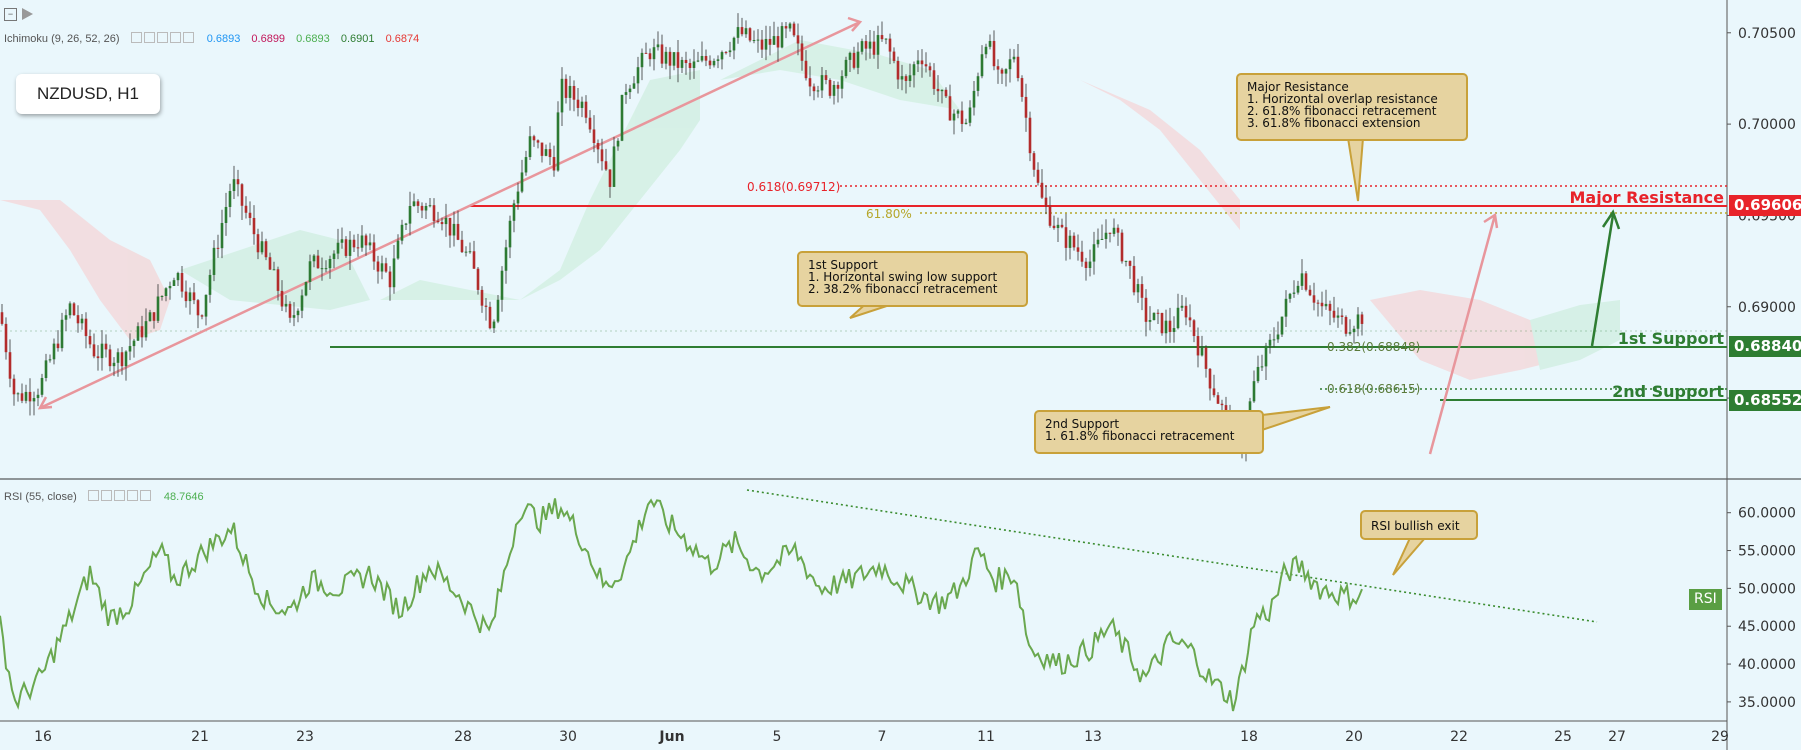  What do you see at coordinates (120, 496) in the screenshot?
I see `rsi-controls` at bounding box center [120, 496].